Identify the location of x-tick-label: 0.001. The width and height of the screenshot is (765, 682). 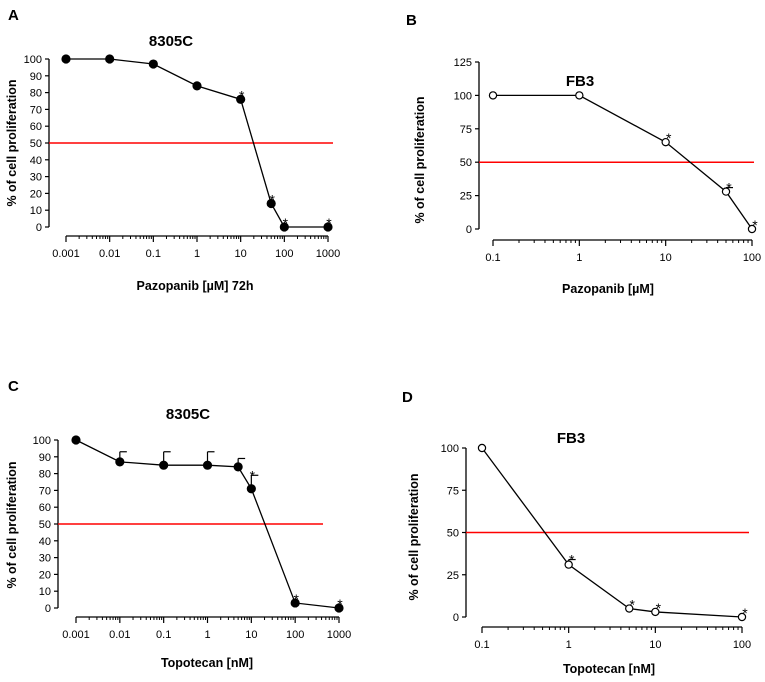
(76, 635).